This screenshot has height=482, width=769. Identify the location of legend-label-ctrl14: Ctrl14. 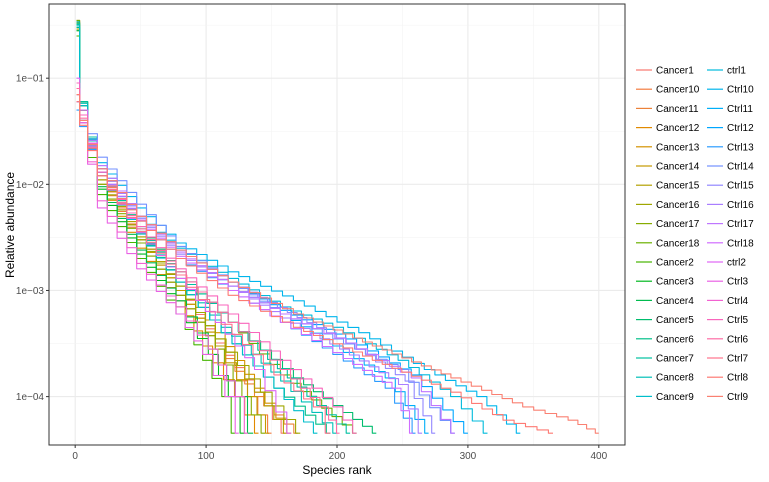
(740, 167).